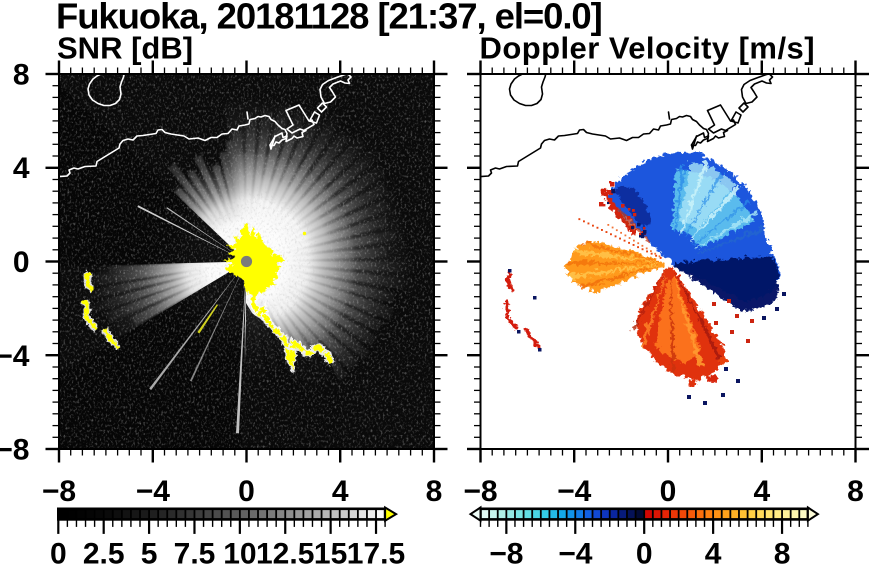  What do you see at coordinates (149, 554) in the screenshot?
I see `svg-text: 5` at bounding box center [149, 554].